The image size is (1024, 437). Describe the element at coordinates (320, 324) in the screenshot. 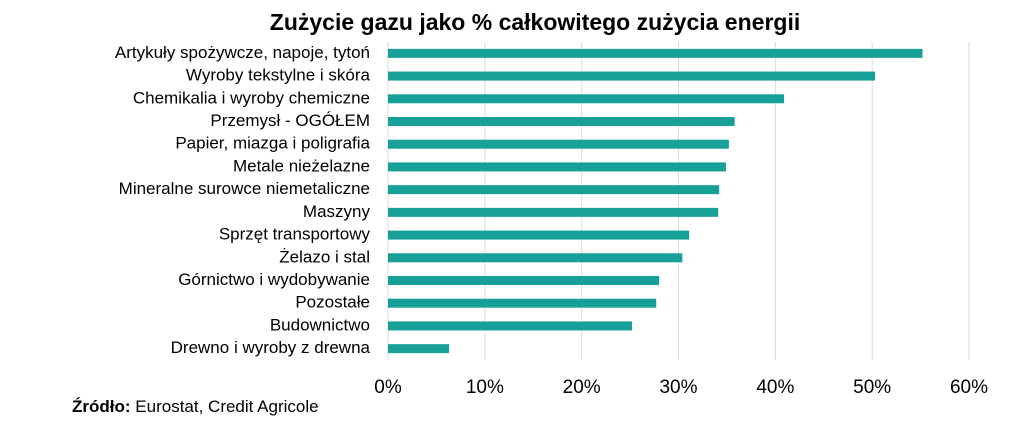

I see `y-tick-label: Budownictwo` at that location.